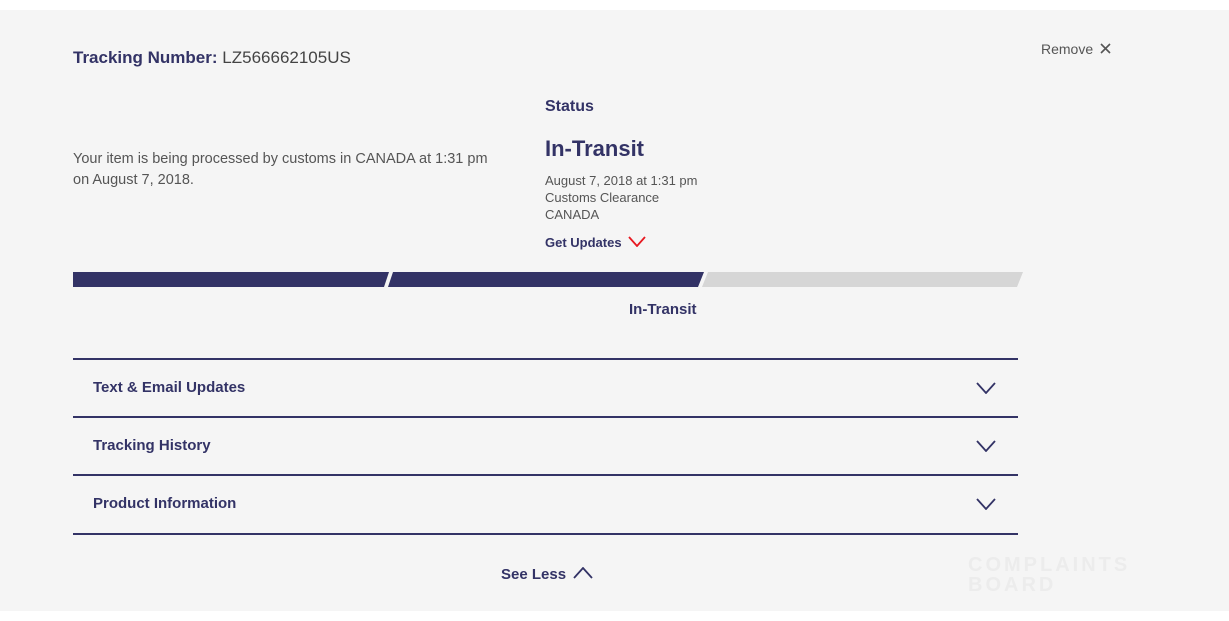  What do you see at coordinates (572, 214) in the screenshot?
I see `status-location: CANADA` at bounding box center [572, 214].